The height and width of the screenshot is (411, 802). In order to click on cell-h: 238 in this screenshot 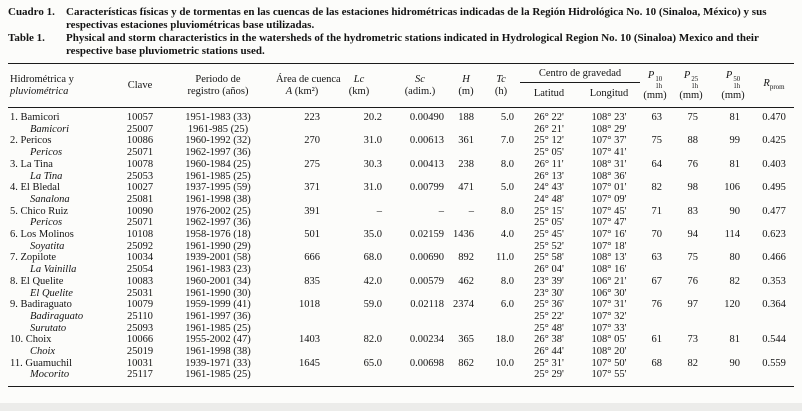, I will do `click(466, 164)`.